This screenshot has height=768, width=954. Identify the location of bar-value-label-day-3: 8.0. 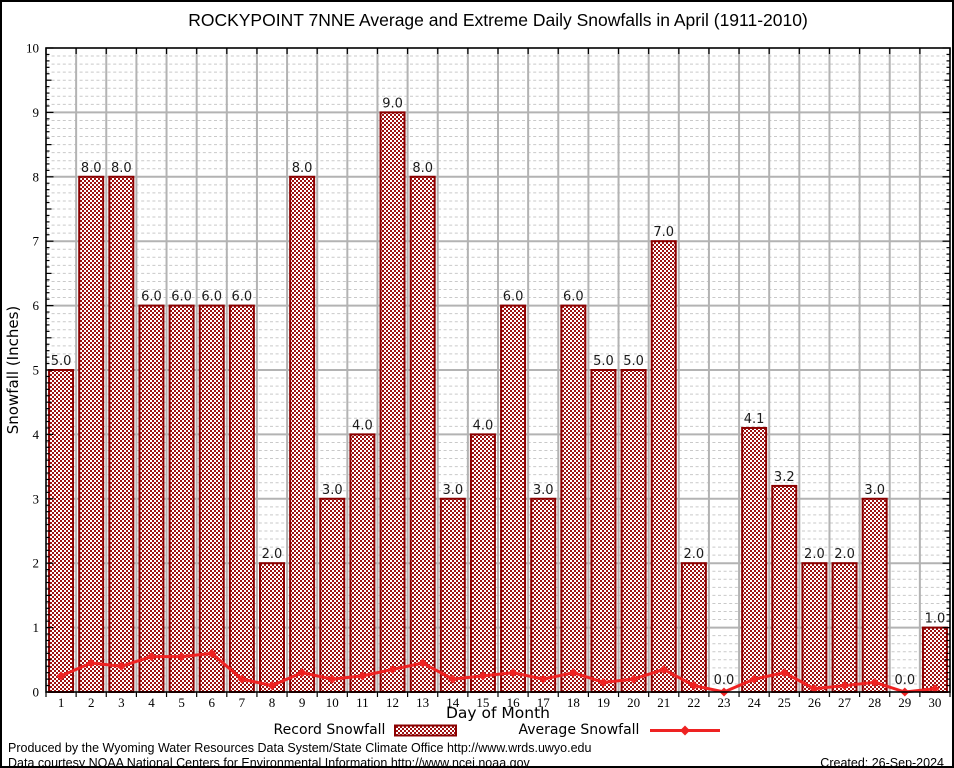
(121, 168).